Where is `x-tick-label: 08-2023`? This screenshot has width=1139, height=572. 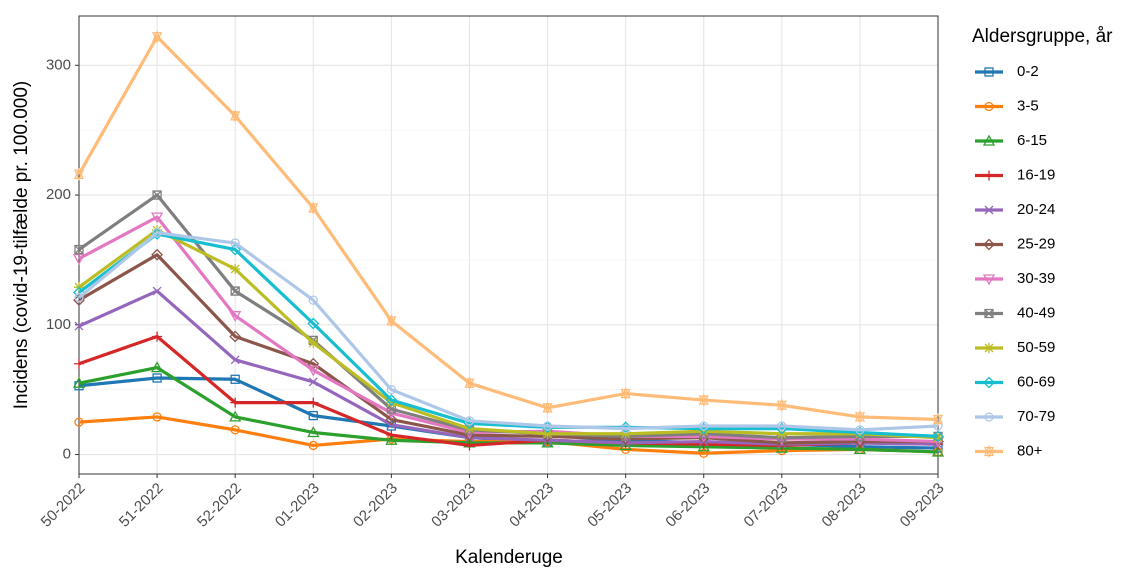 x-tick-label: 08-2023 is located at coordinates (844, 505).